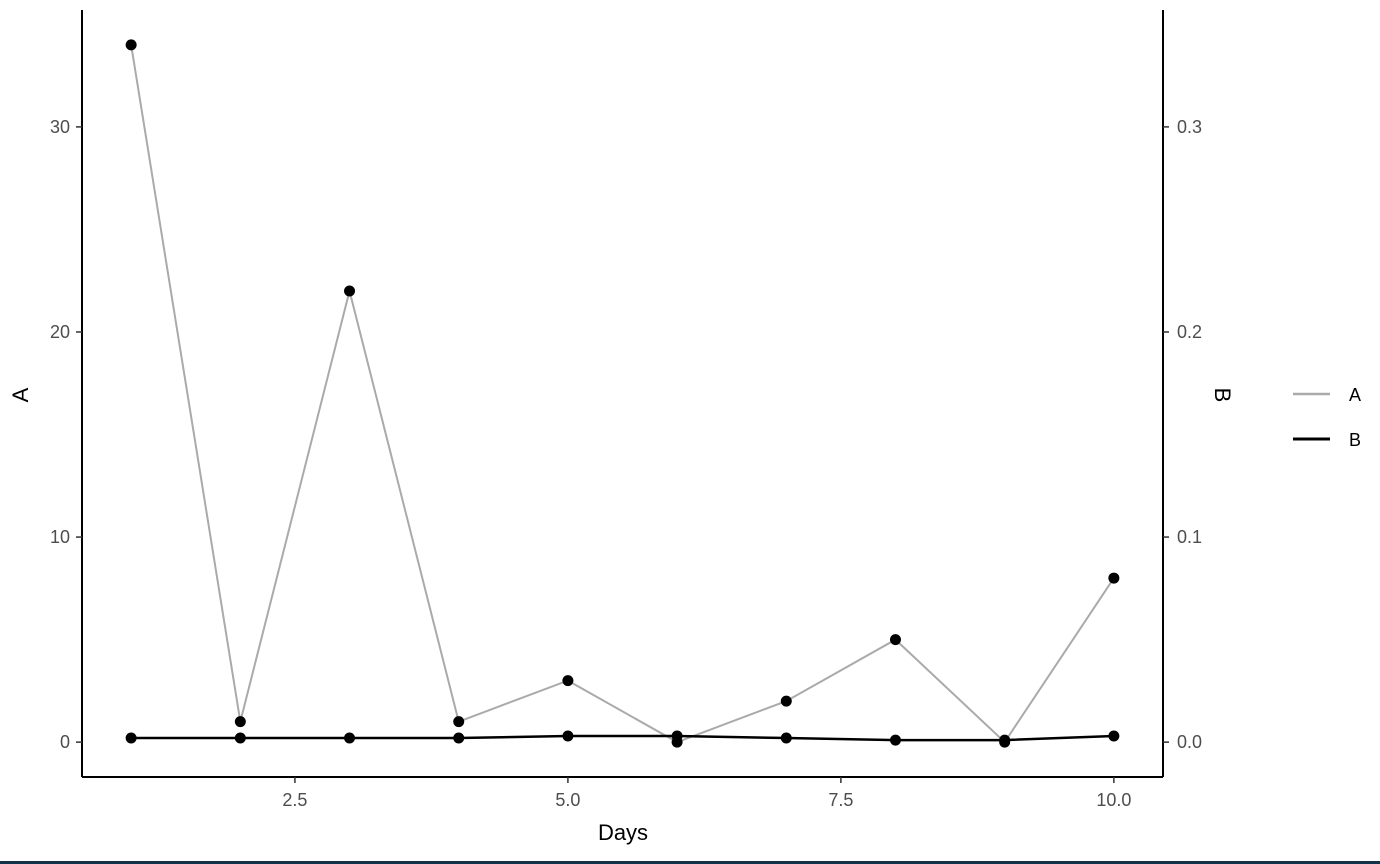  What do you see at coordinates (1222, 395) in the screenshot?
I see `y-axis-right-title: B` at bounding box center [1222, 395].